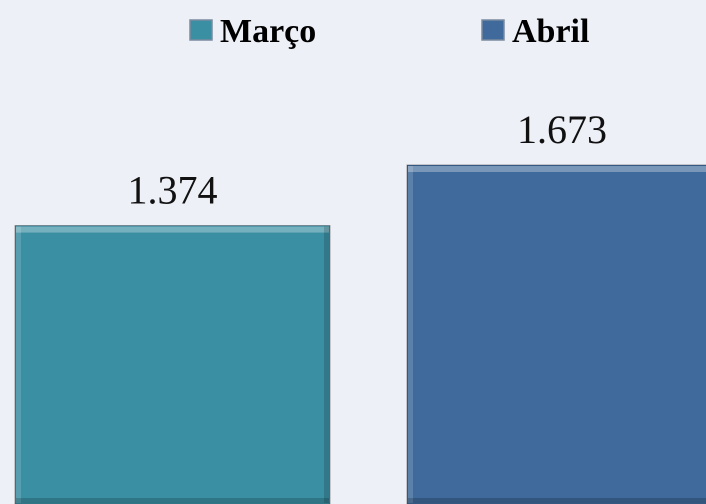 Image resolution: width=706 pixels, height=504 pixels. Describe the element at coordinates (326, 364) in the screenshot. I see `bar-bevel-right` at that location.